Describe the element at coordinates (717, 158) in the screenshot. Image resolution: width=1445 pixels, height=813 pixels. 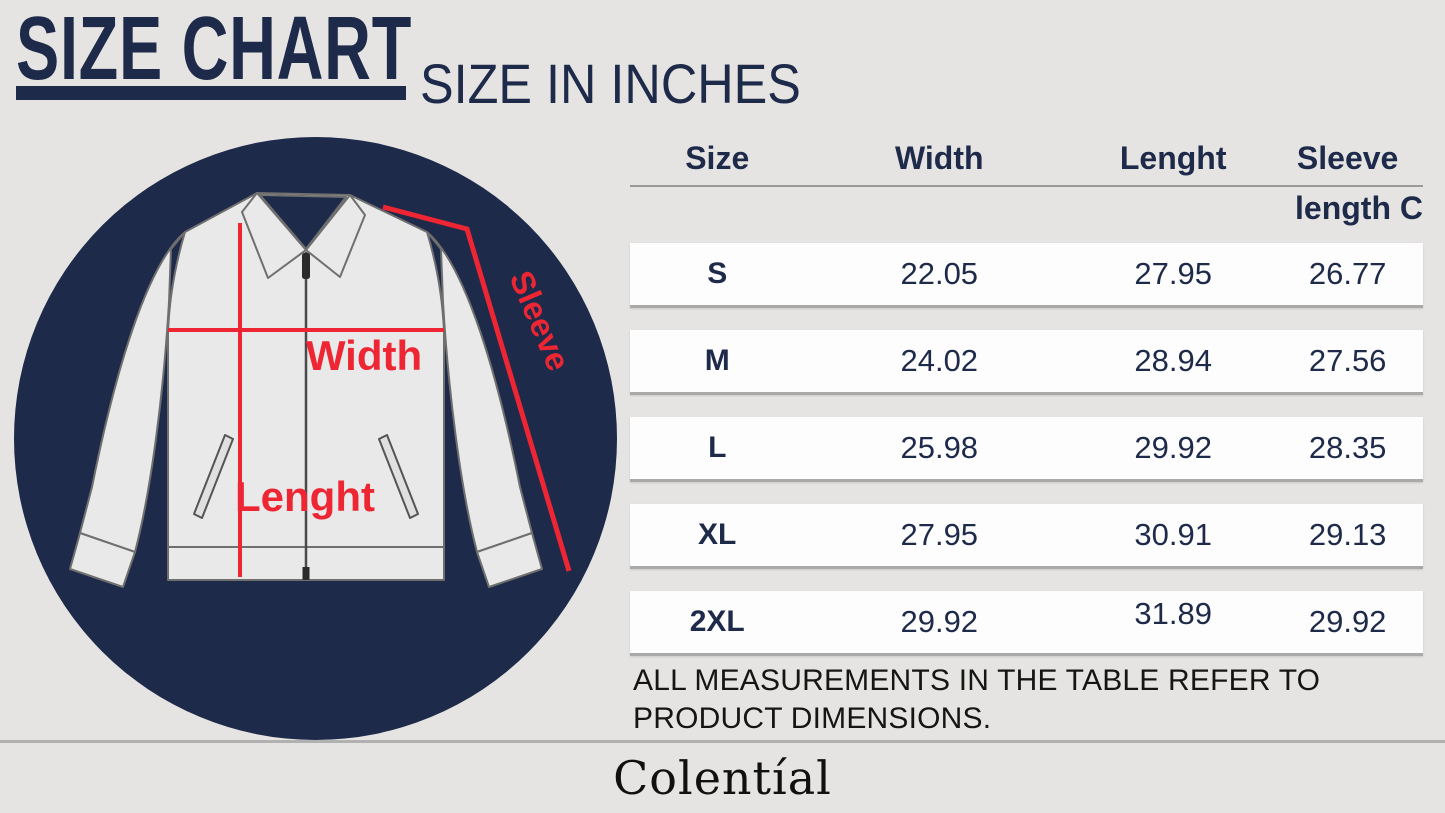
I see `column-header-size: Size` at that location.